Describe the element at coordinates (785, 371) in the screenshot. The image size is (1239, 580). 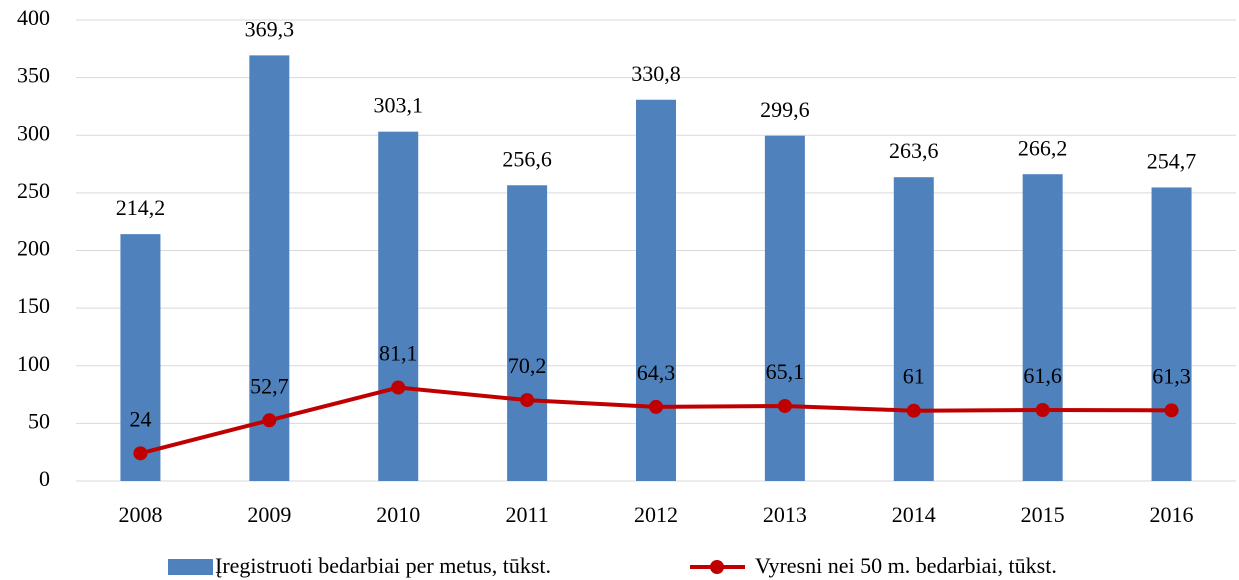
I see `data-label: 65,1` at that location.